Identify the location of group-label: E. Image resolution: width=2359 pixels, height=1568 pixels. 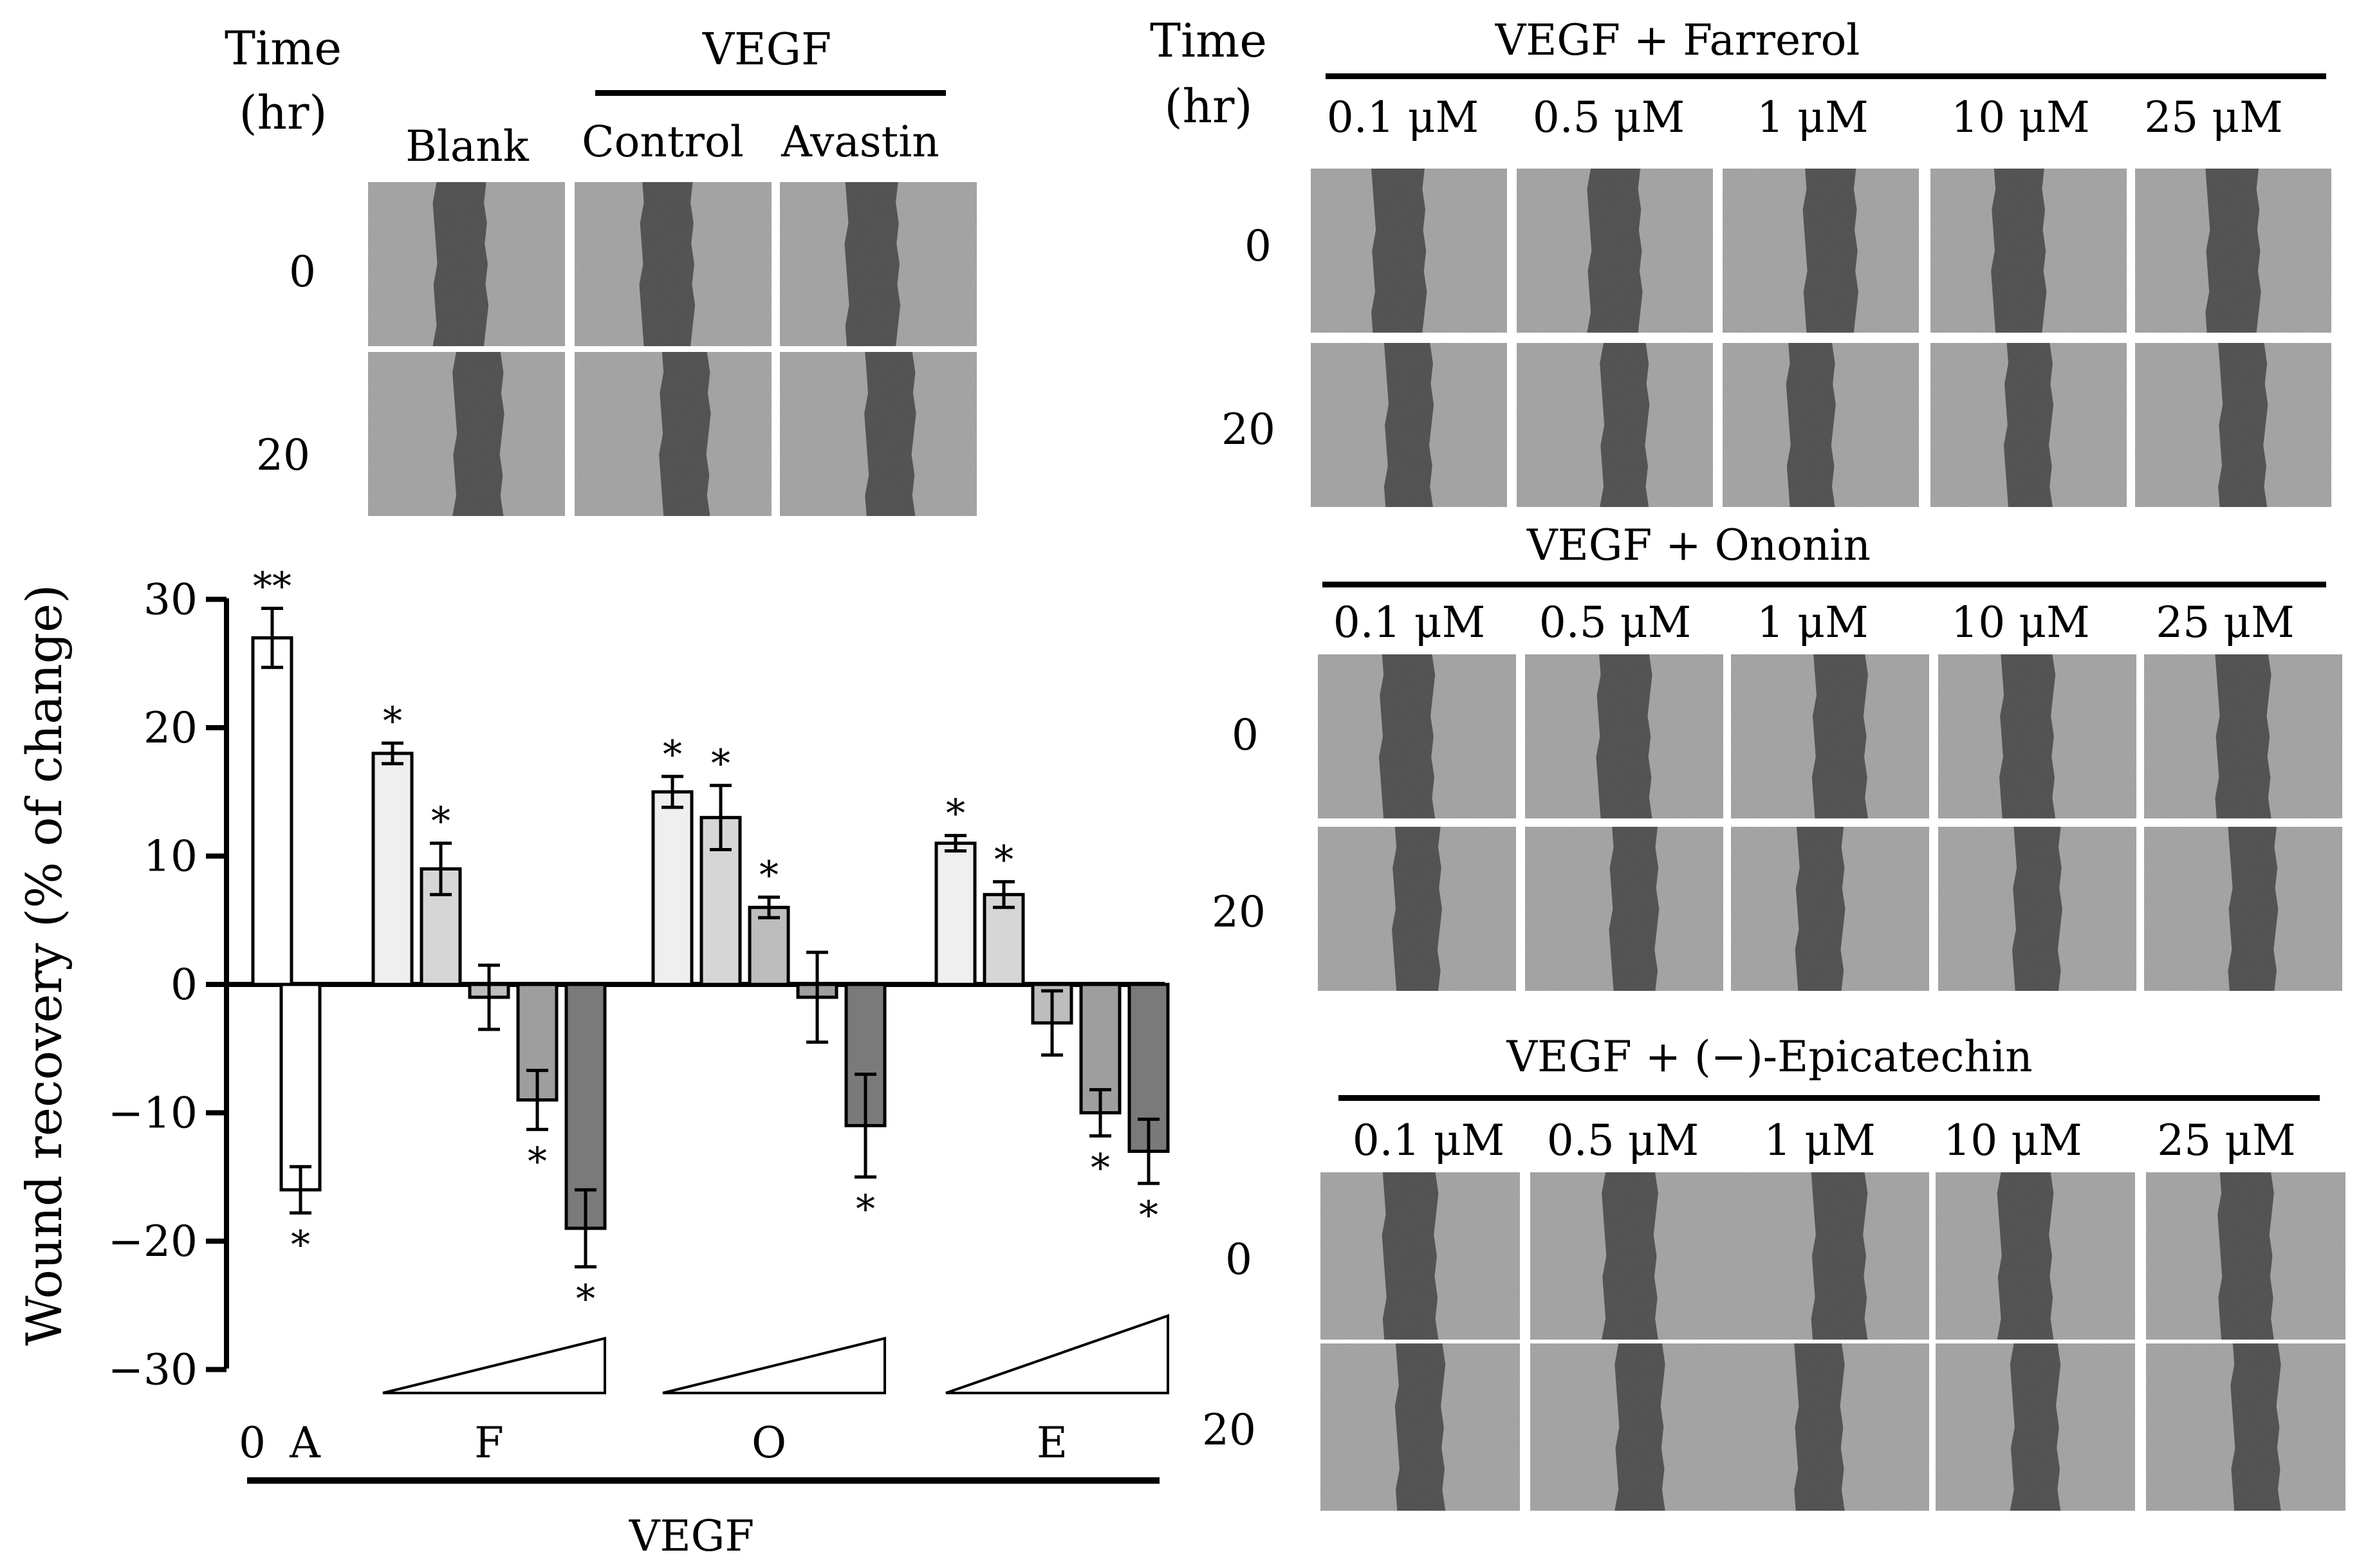
(1052, 1443).